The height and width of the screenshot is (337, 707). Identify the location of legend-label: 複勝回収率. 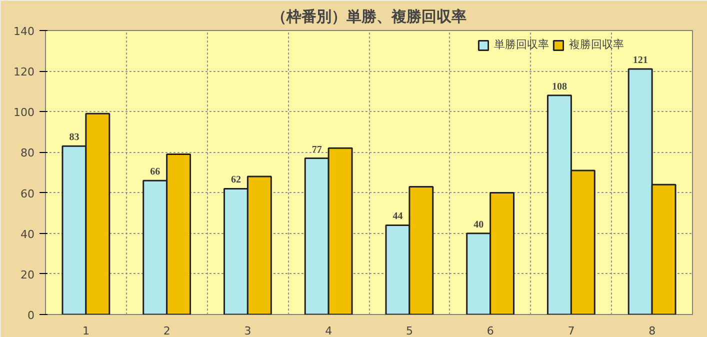
(596, 44).